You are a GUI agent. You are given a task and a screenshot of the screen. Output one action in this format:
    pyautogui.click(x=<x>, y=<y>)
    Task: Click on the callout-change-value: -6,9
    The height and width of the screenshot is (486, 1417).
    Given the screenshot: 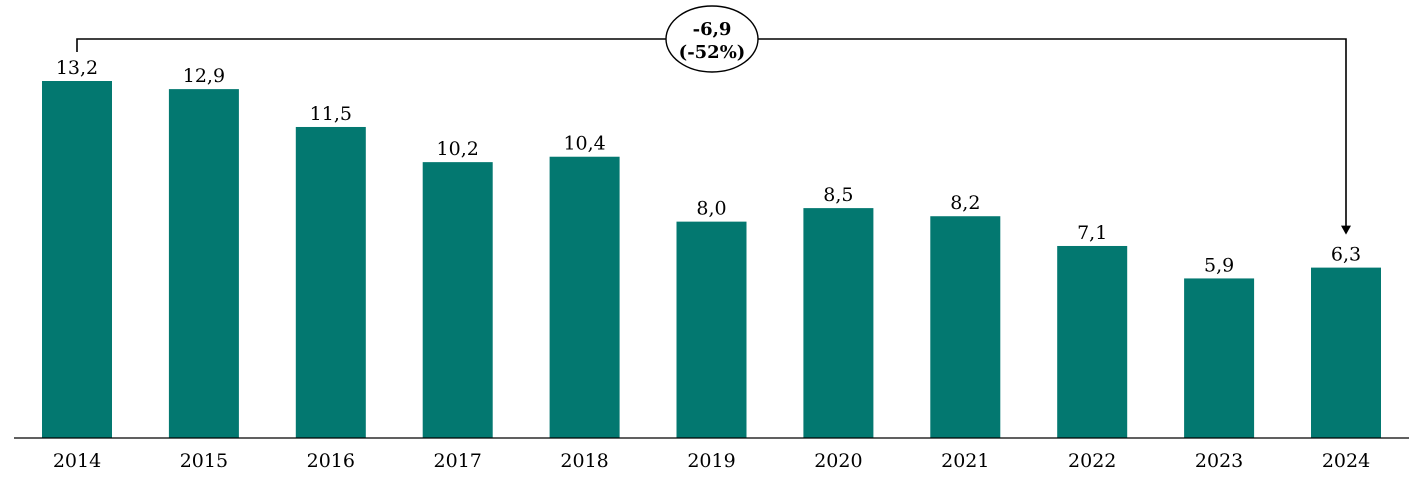 What is the action you would take?
    pyautogui.click(x=712, y=29)
    